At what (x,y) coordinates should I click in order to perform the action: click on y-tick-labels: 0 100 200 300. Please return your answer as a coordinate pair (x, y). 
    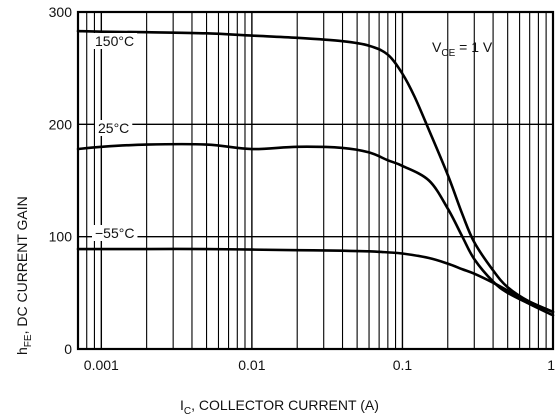
    Looking at the image, I should click on (61, 180).